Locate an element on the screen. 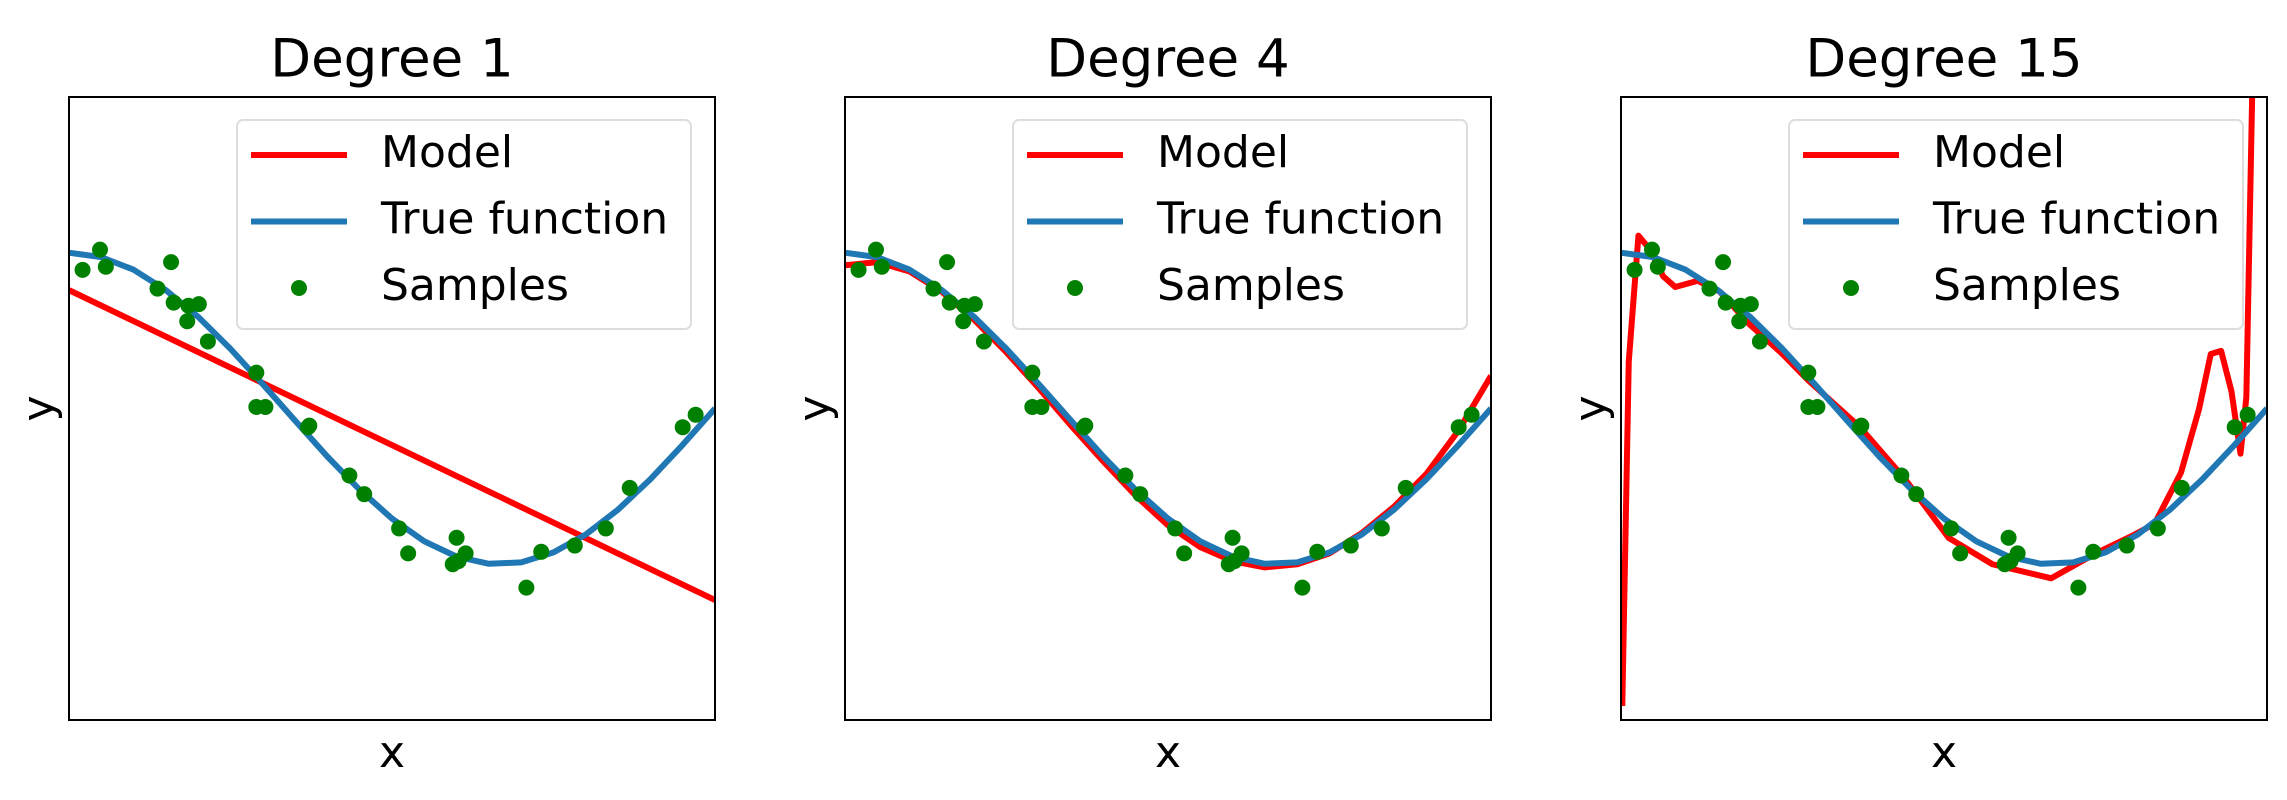 The image size is (2287, 800). chart-title: Degree 4 is located at coordinates (1167, 59).